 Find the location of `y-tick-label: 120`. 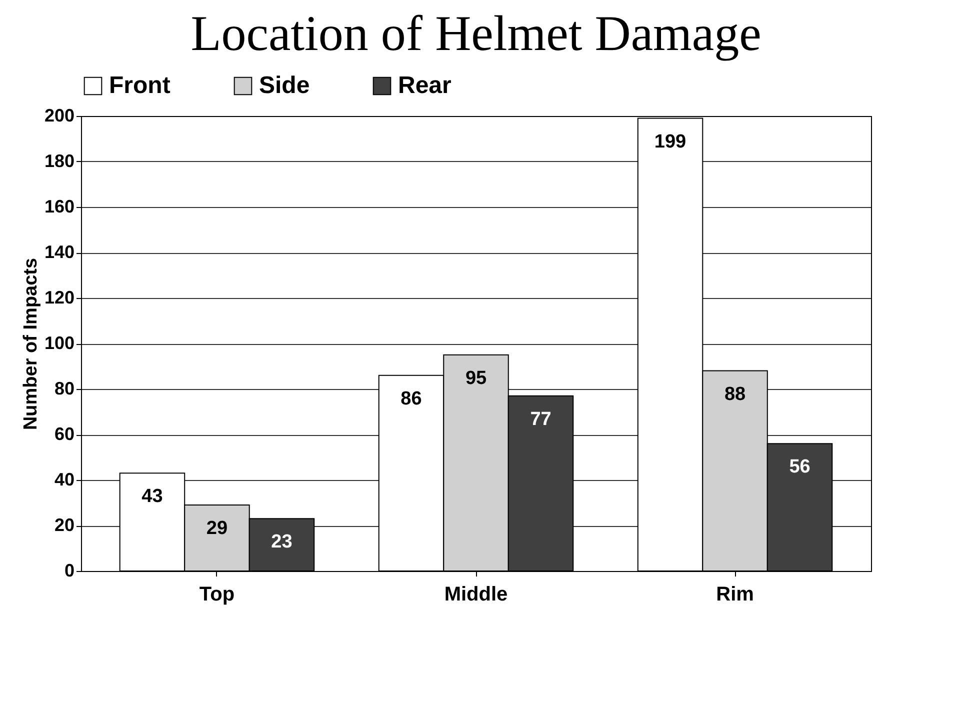

y-tick-label: 120 is located at coordinates (59, 298).